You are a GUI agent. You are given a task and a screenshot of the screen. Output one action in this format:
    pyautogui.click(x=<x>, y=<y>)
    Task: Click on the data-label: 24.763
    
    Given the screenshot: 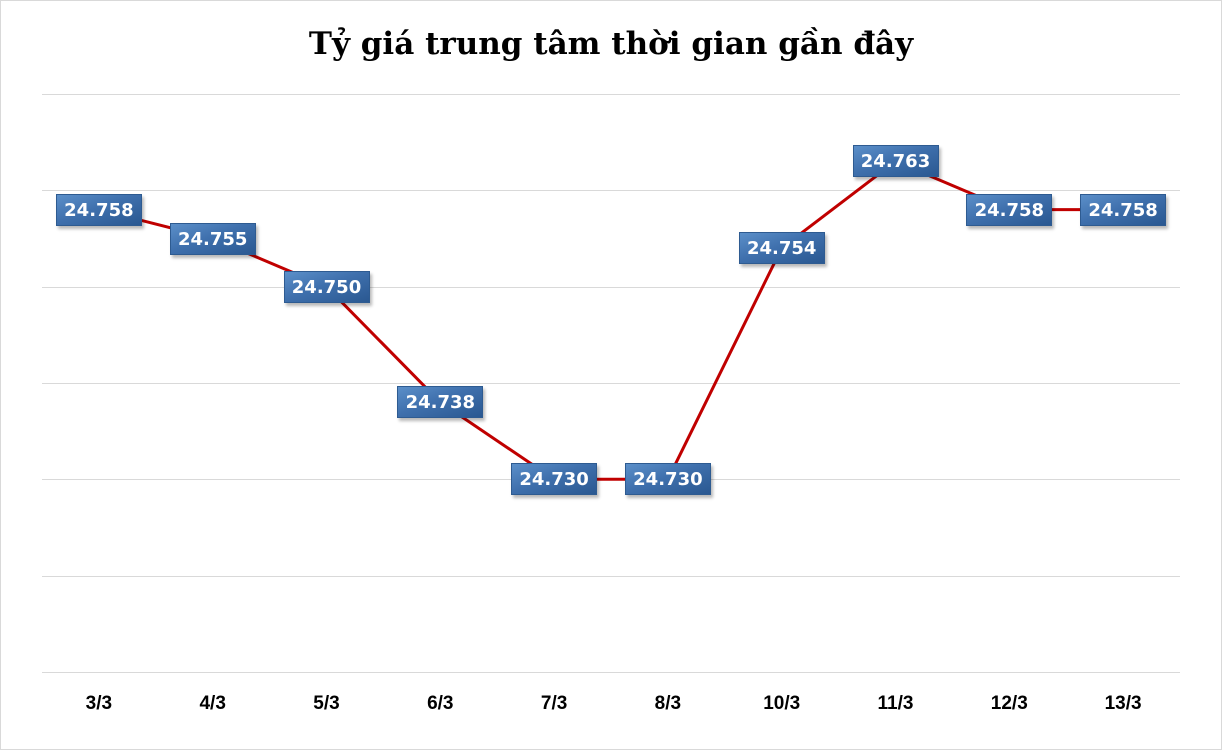 What is the action you would take?
    pyautogui.click(x=895, y=161)
    